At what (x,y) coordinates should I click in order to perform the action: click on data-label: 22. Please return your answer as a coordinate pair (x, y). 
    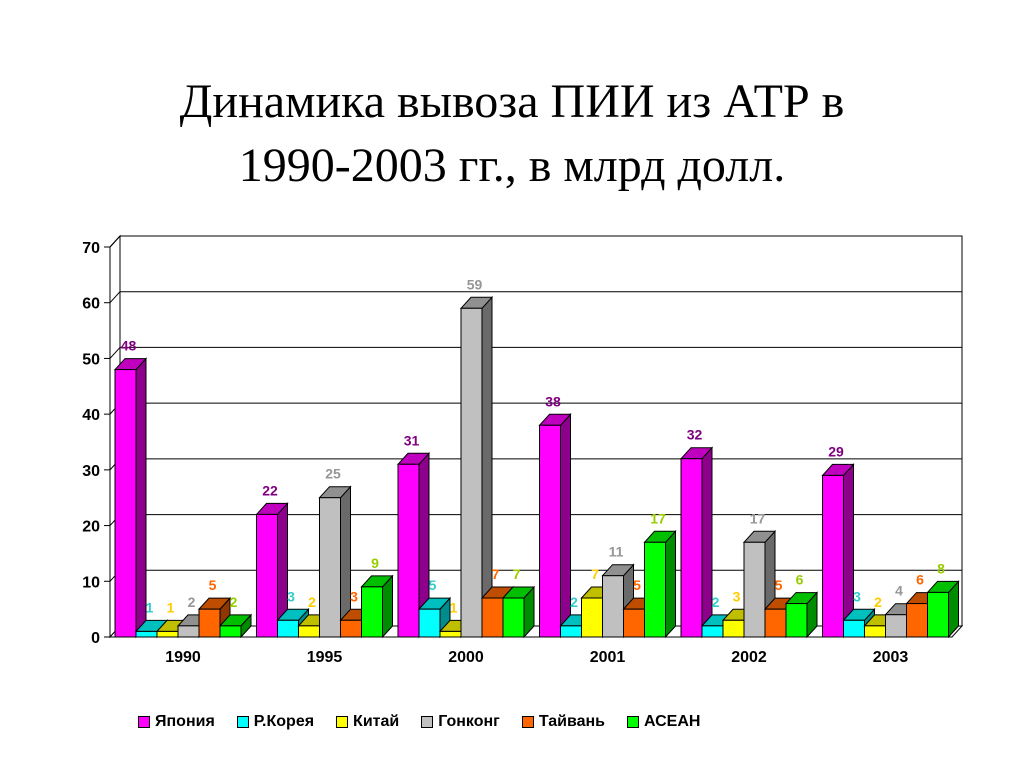
    Looking at the image, I should click on (270, 490).